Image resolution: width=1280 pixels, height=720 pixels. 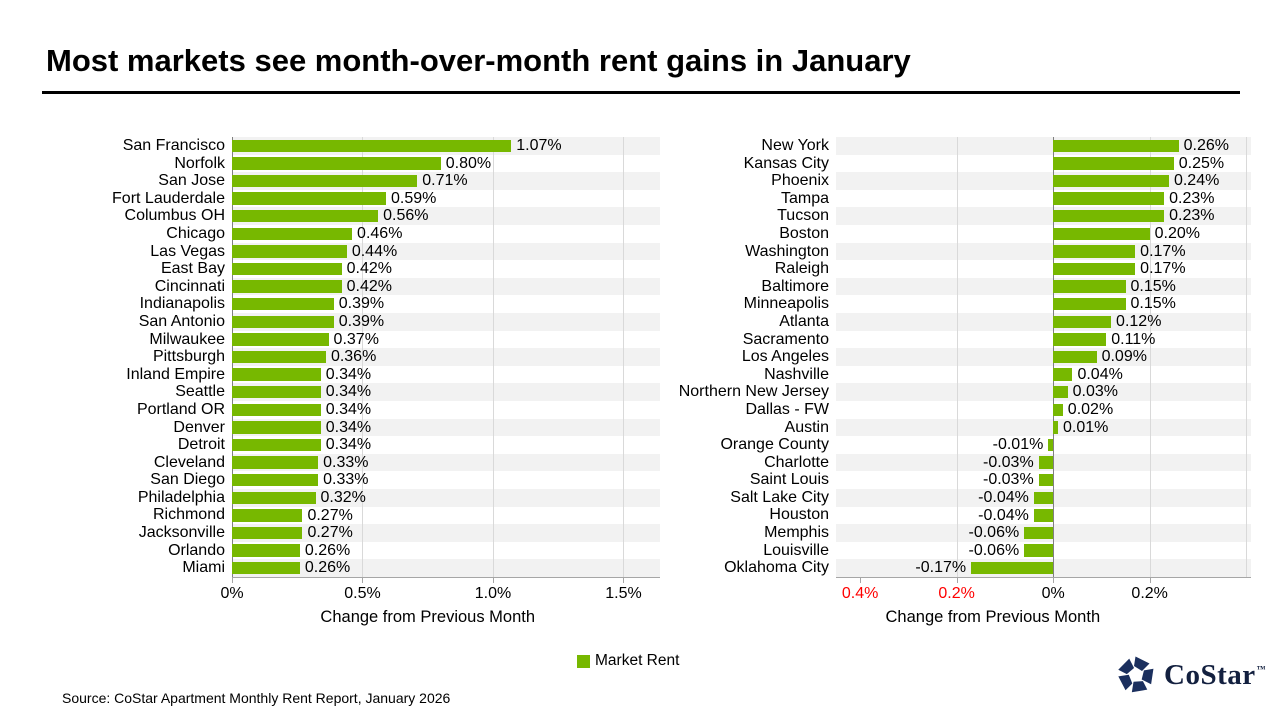 What do you see at coordinates (181, 533) in the screenshot?
I see `category-label: Jacksonville` at bounding box center [181, 533].